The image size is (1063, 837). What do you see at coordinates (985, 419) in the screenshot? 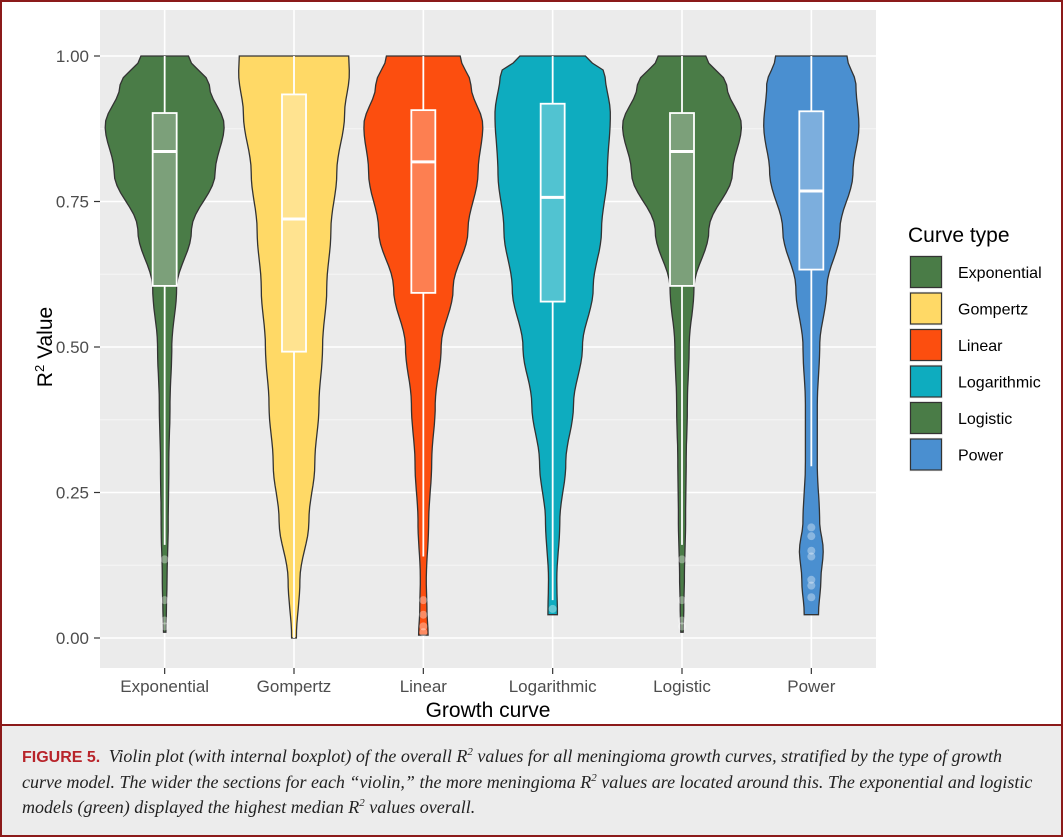
I see `legend-label: Logistic` at bounding box center [985, 419].